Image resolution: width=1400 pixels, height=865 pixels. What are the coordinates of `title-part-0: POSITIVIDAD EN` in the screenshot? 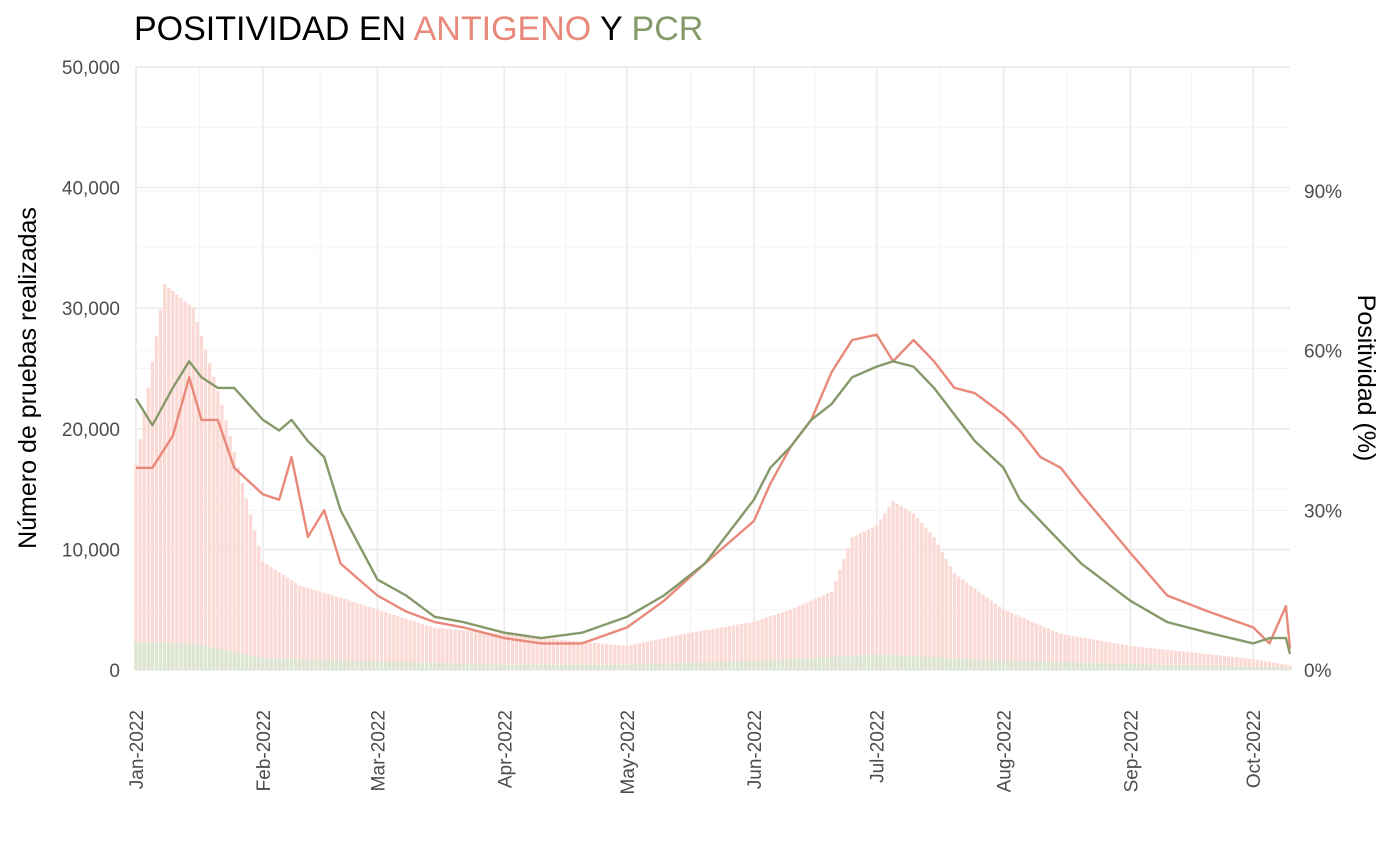 It's located at (274, 29).